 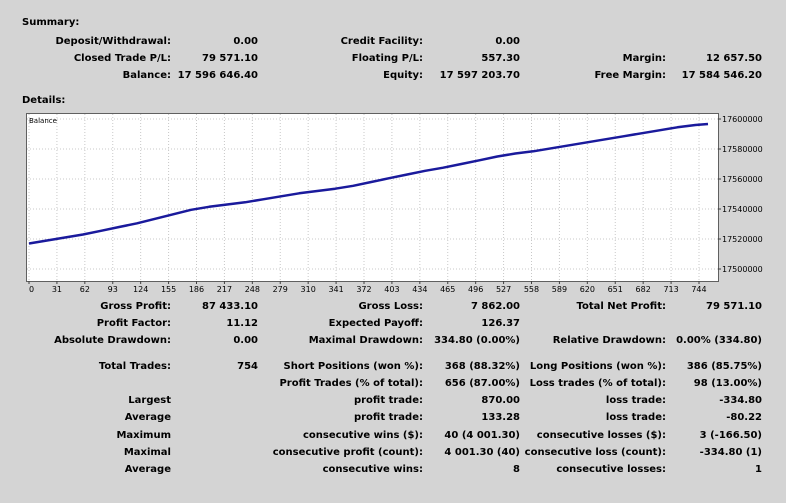 What do you see at coordinates (134, 366) in the screenshot?
I see `total-trades-label: Total Trades:` at bounding box center [134, 366].